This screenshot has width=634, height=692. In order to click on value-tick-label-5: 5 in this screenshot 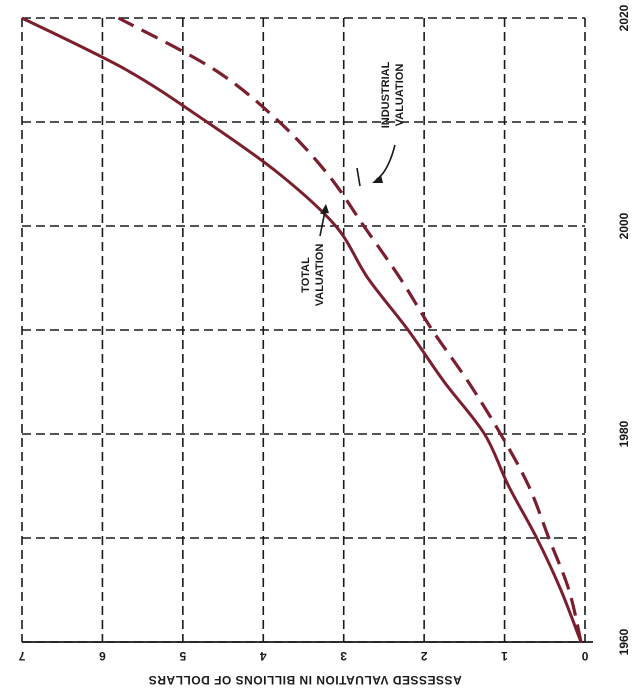, I will do `click(182, 656)`.